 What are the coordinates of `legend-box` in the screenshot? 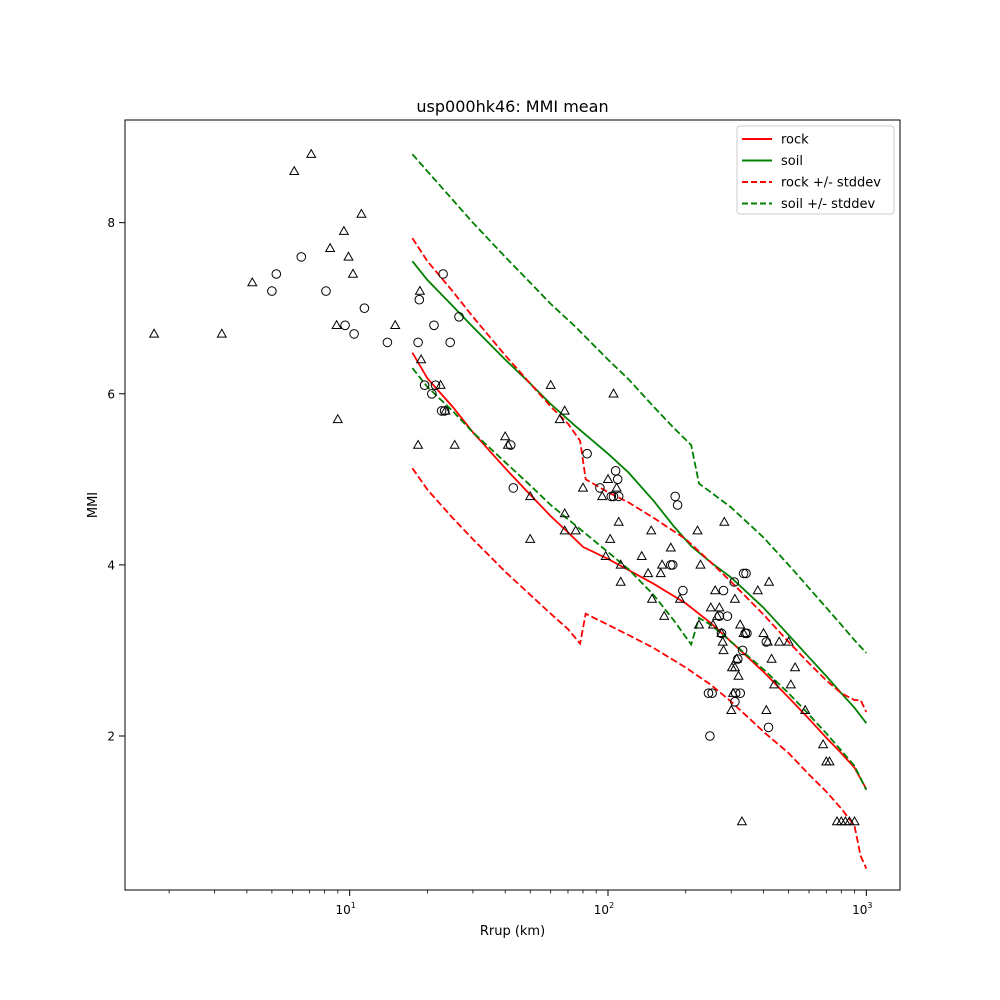 It's located at (815, 170).